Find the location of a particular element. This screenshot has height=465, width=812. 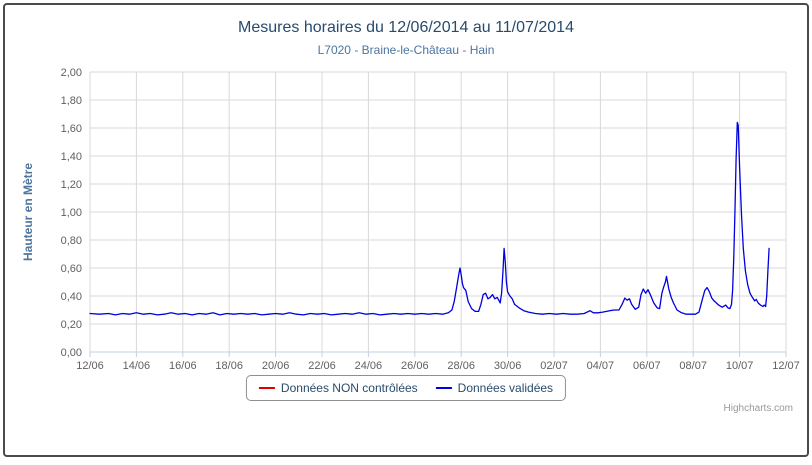

legend-label-non-controlees: Données NON contrôlées is located at coordinates (349, 388).